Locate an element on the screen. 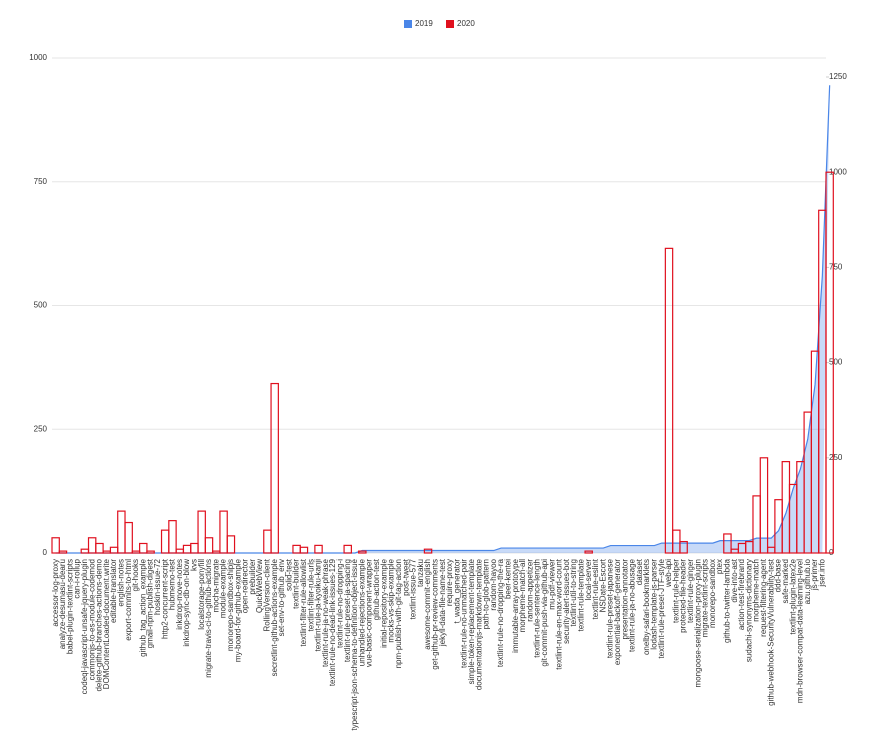 The height and width of the screenshot is (741, 880). x-tick-label: mdn-browser-compat-data-learning-level is located at coordinates (800, 631).